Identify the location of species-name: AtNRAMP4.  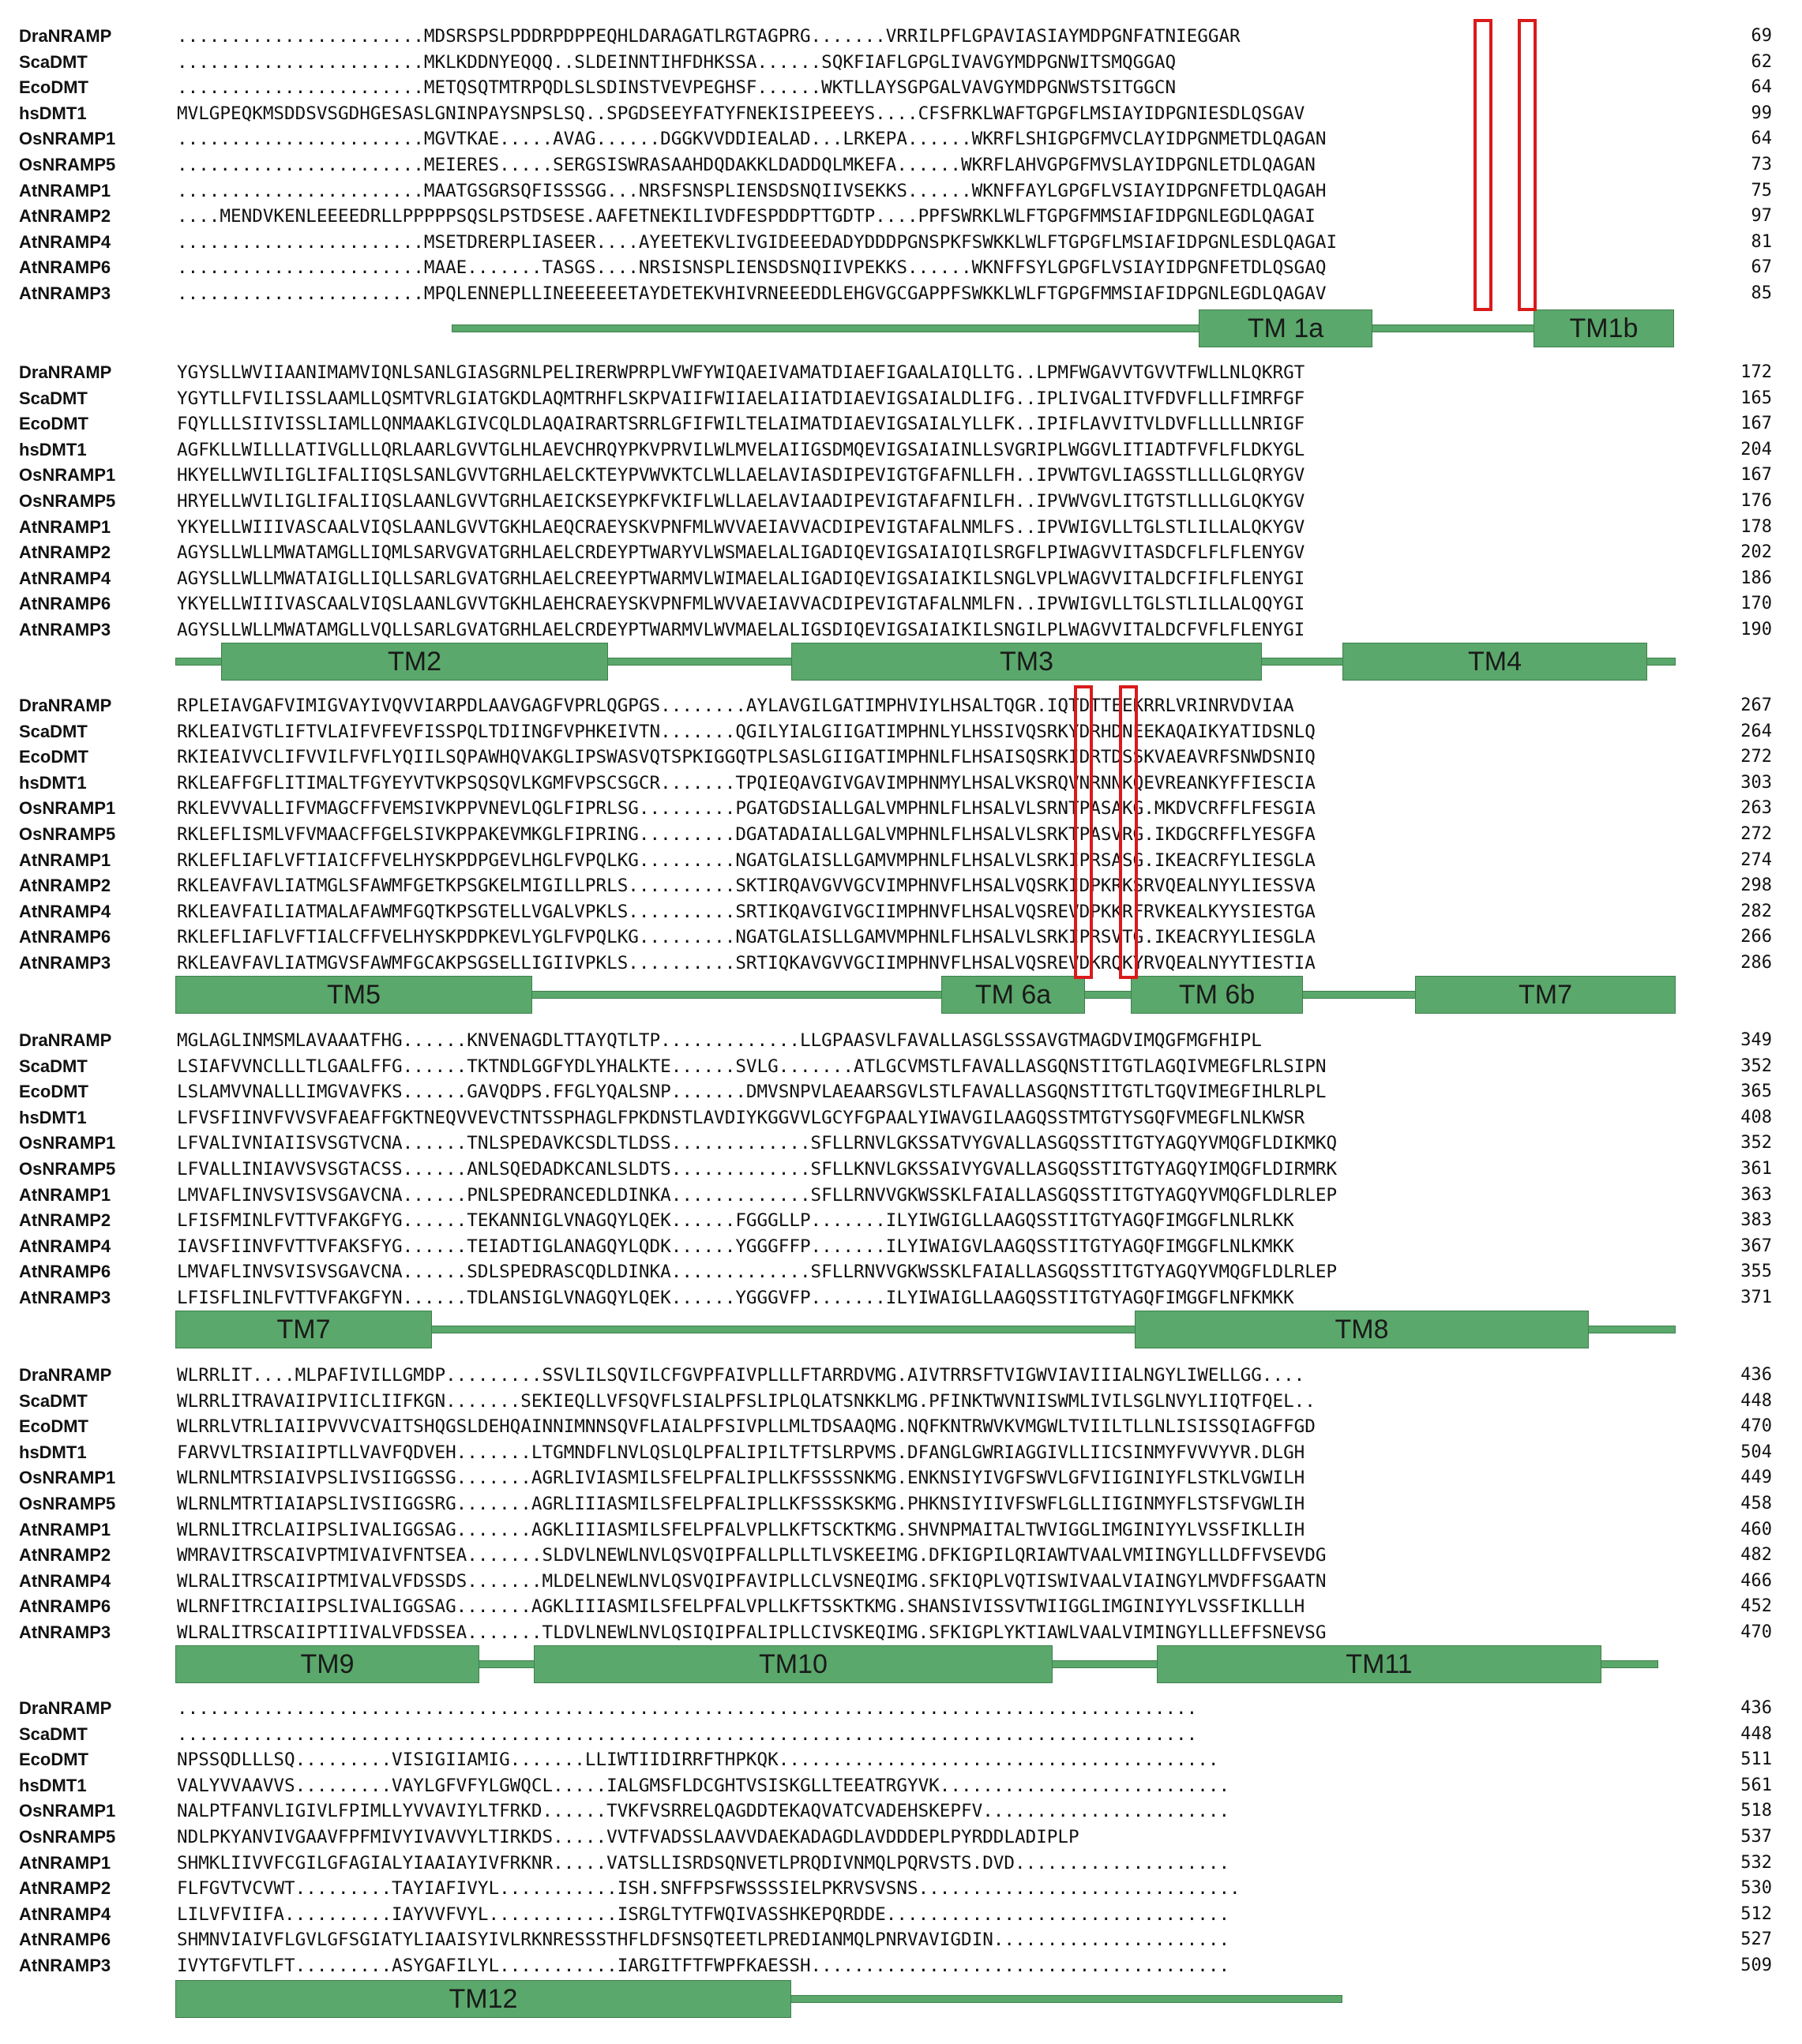
(65, 241).